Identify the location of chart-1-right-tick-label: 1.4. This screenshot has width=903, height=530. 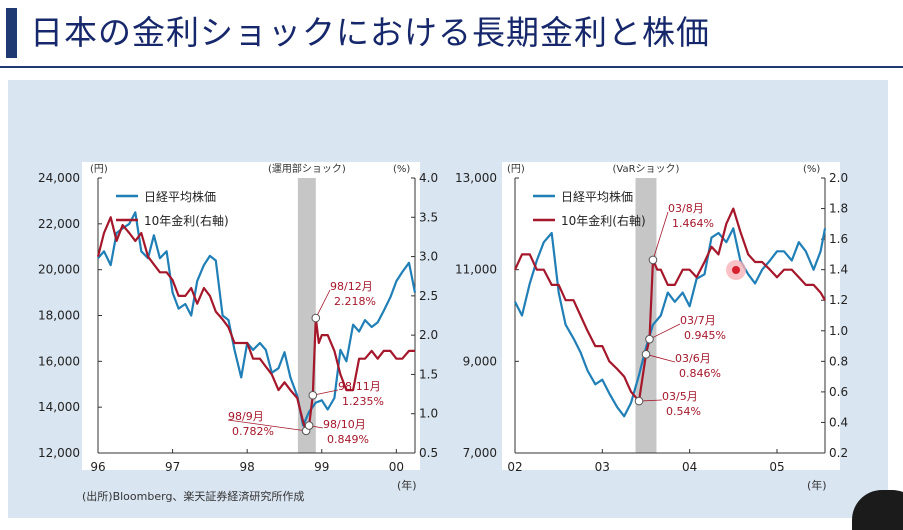
(838, 270).